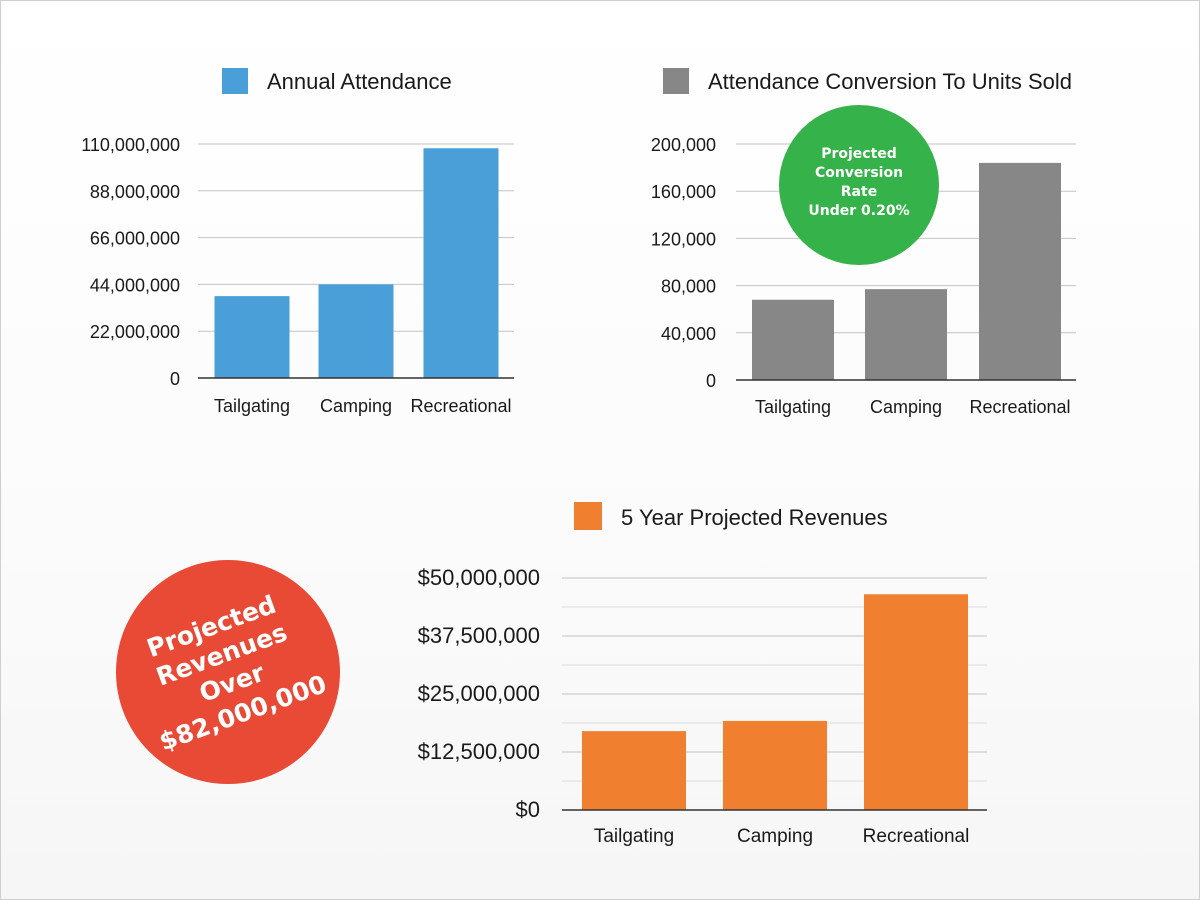  Describe the element at coordinates (135, 332) in the screenshot. I see `y-tick-label: 22,000,000` at that location.